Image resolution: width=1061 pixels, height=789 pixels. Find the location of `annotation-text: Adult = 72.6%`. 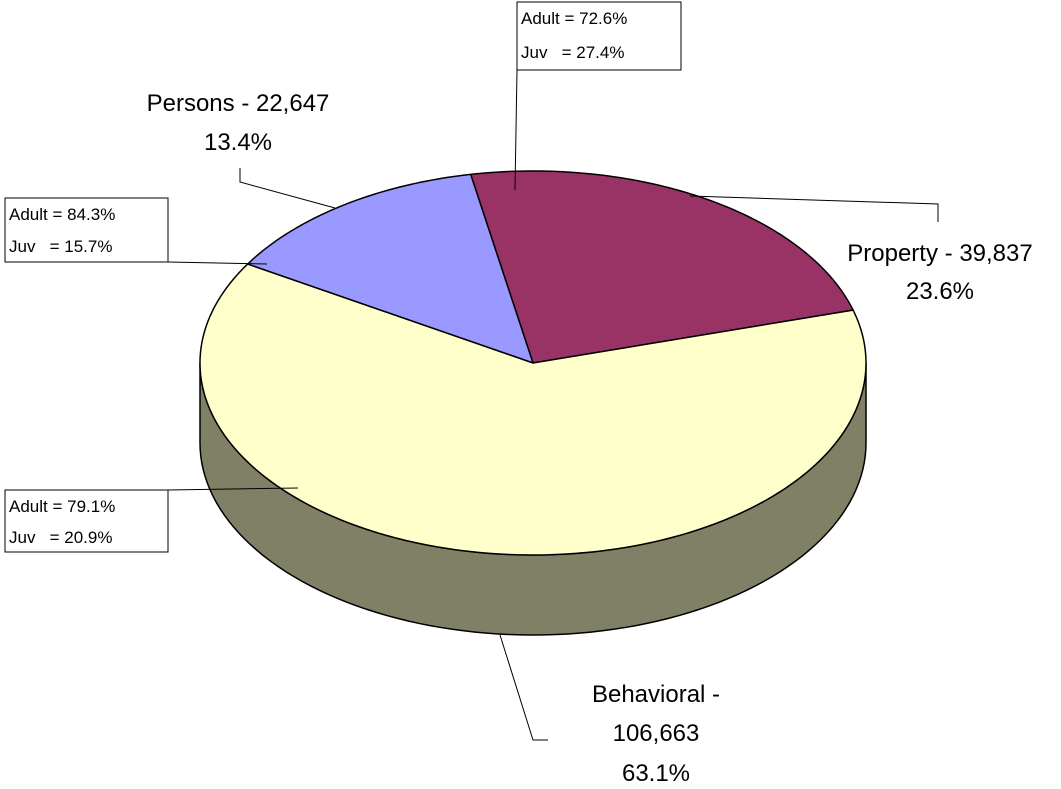

annotation-text: Adult = 72.6% is located at coordinates (574, 18).